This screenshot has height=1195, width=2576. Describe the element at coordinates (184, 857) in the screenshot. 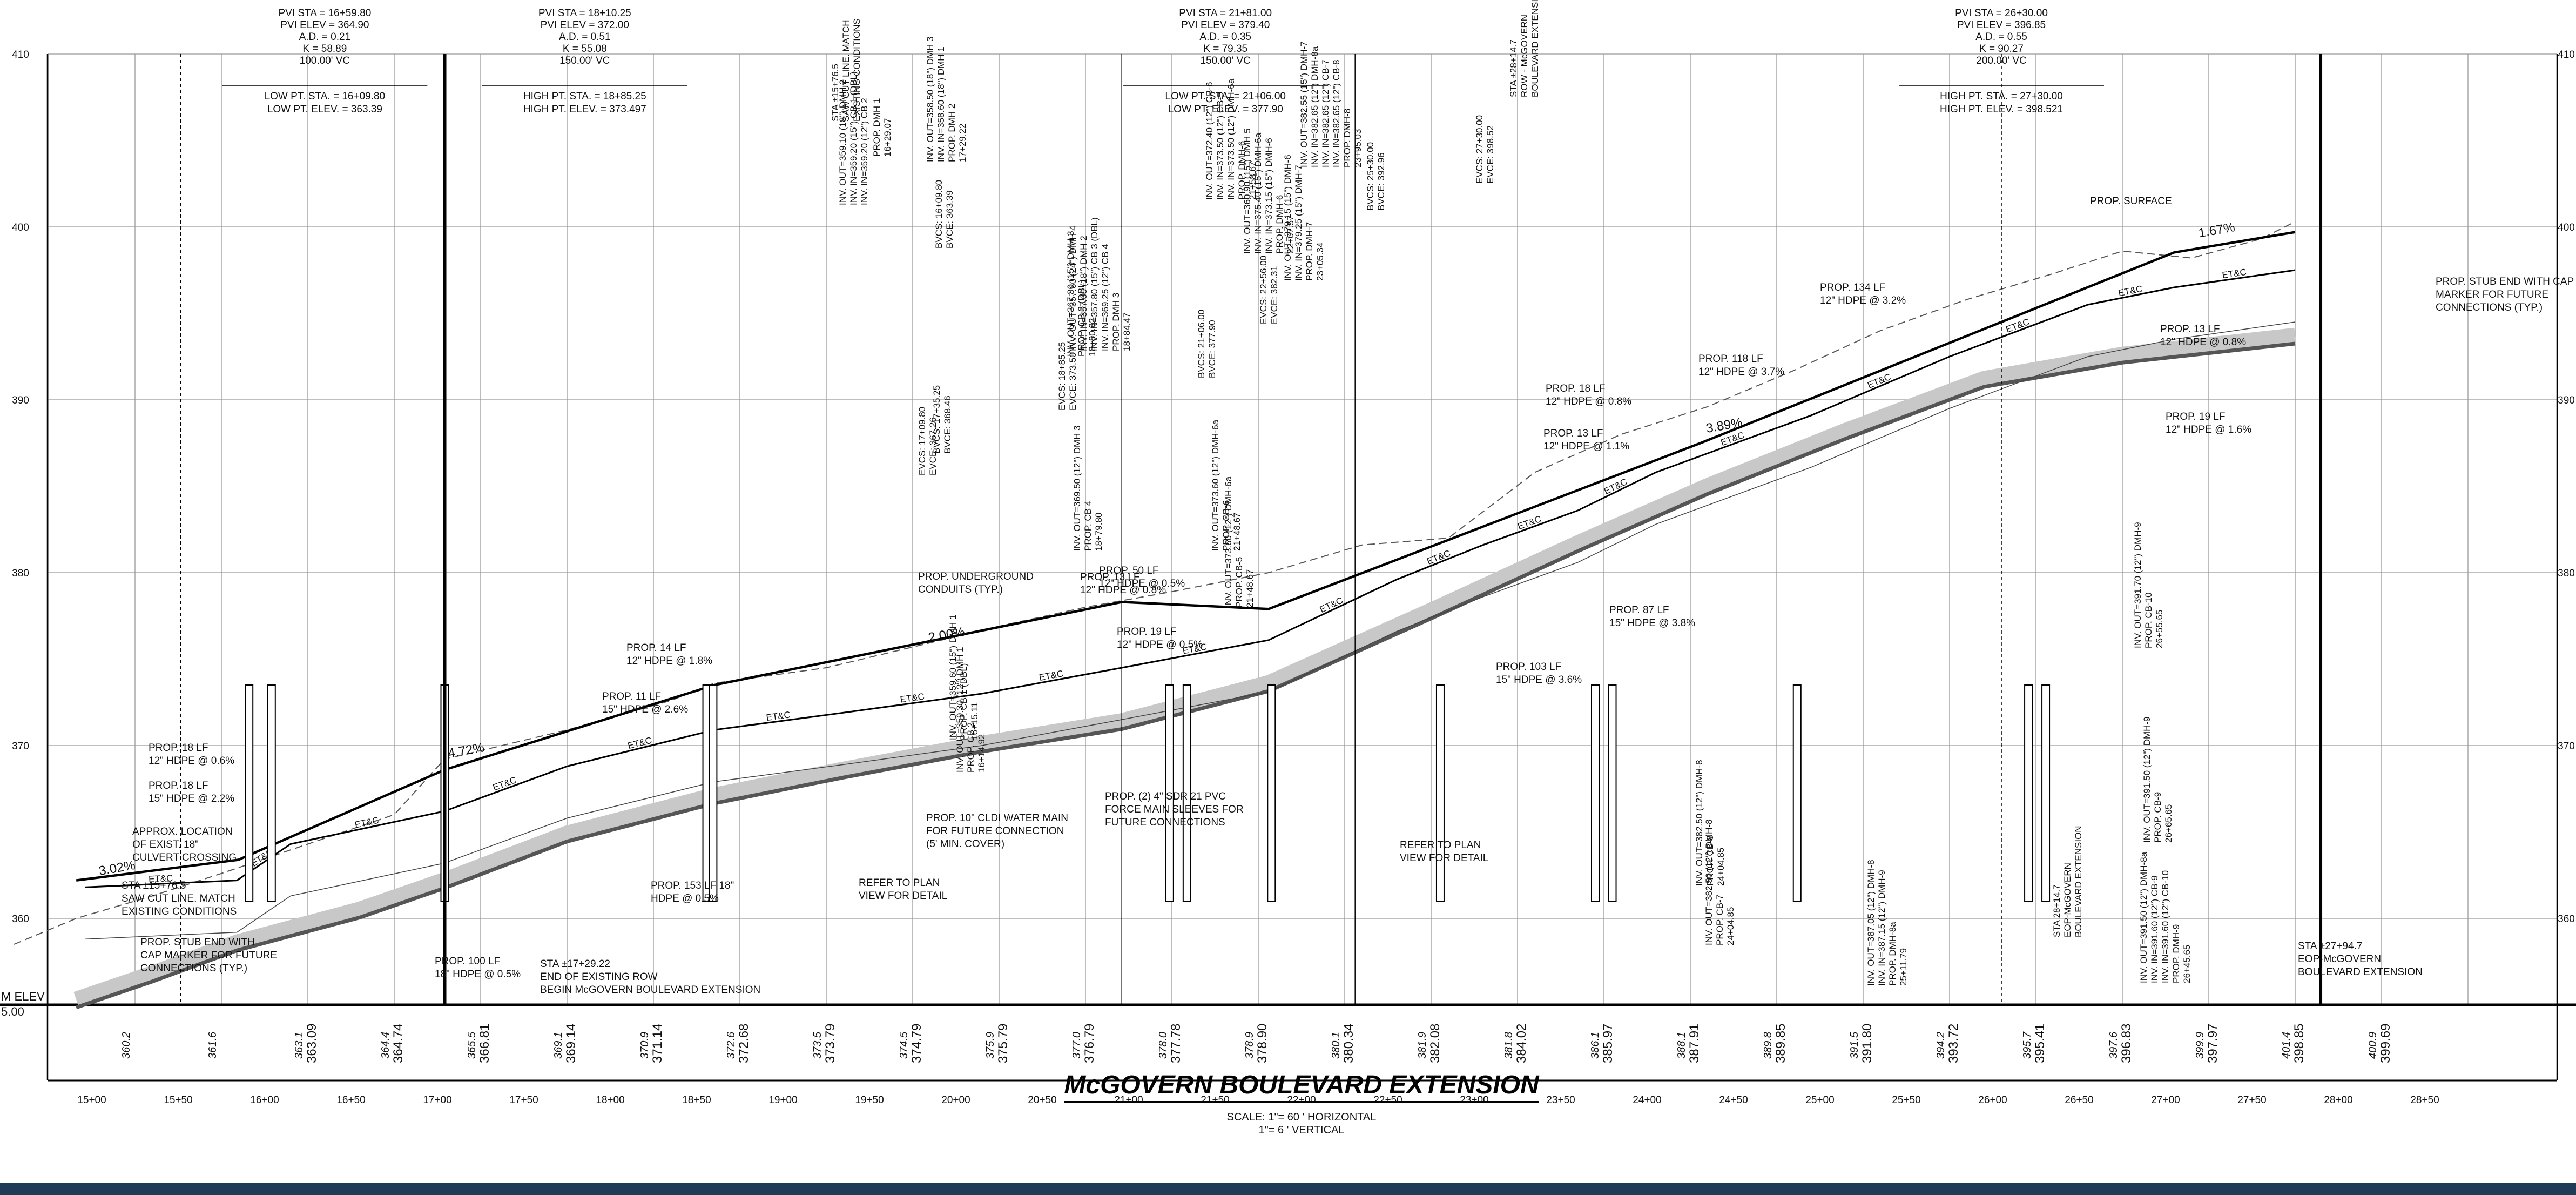

I see `callout-note-line: CULVERT CROSSING` at that location.